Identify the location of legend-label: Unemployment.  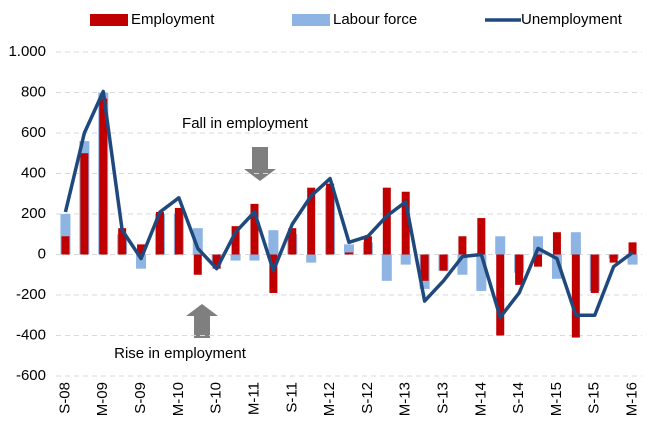
(572, 19).